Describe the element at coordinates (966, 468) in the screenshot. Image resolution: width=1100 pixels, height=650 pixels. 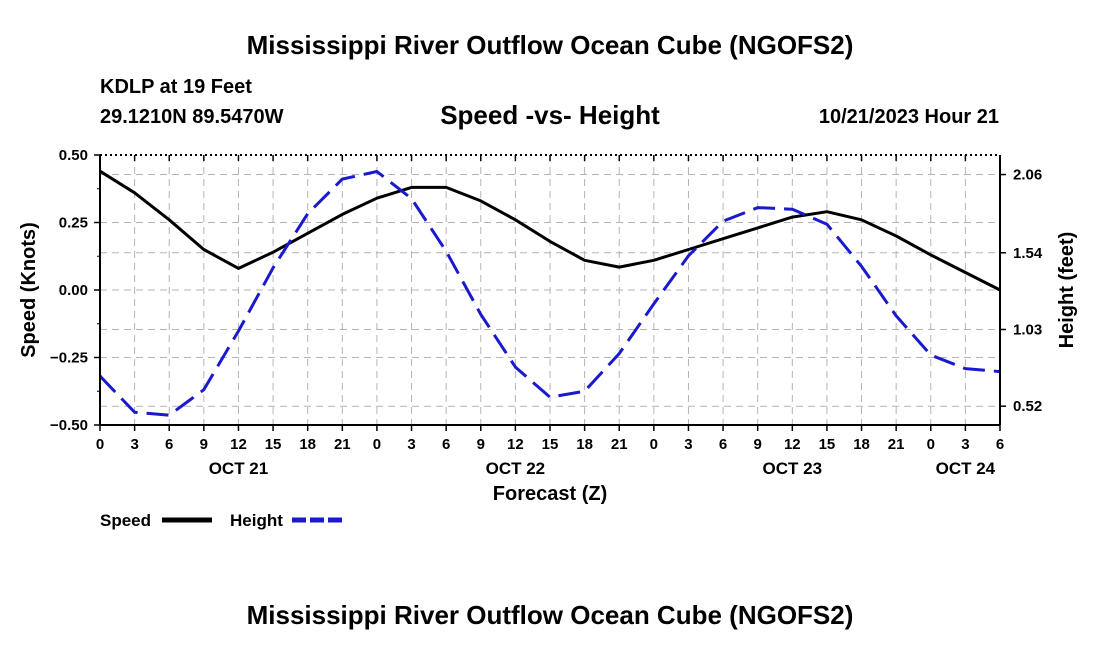
I see `x-date-label: OCT 24` at that location.